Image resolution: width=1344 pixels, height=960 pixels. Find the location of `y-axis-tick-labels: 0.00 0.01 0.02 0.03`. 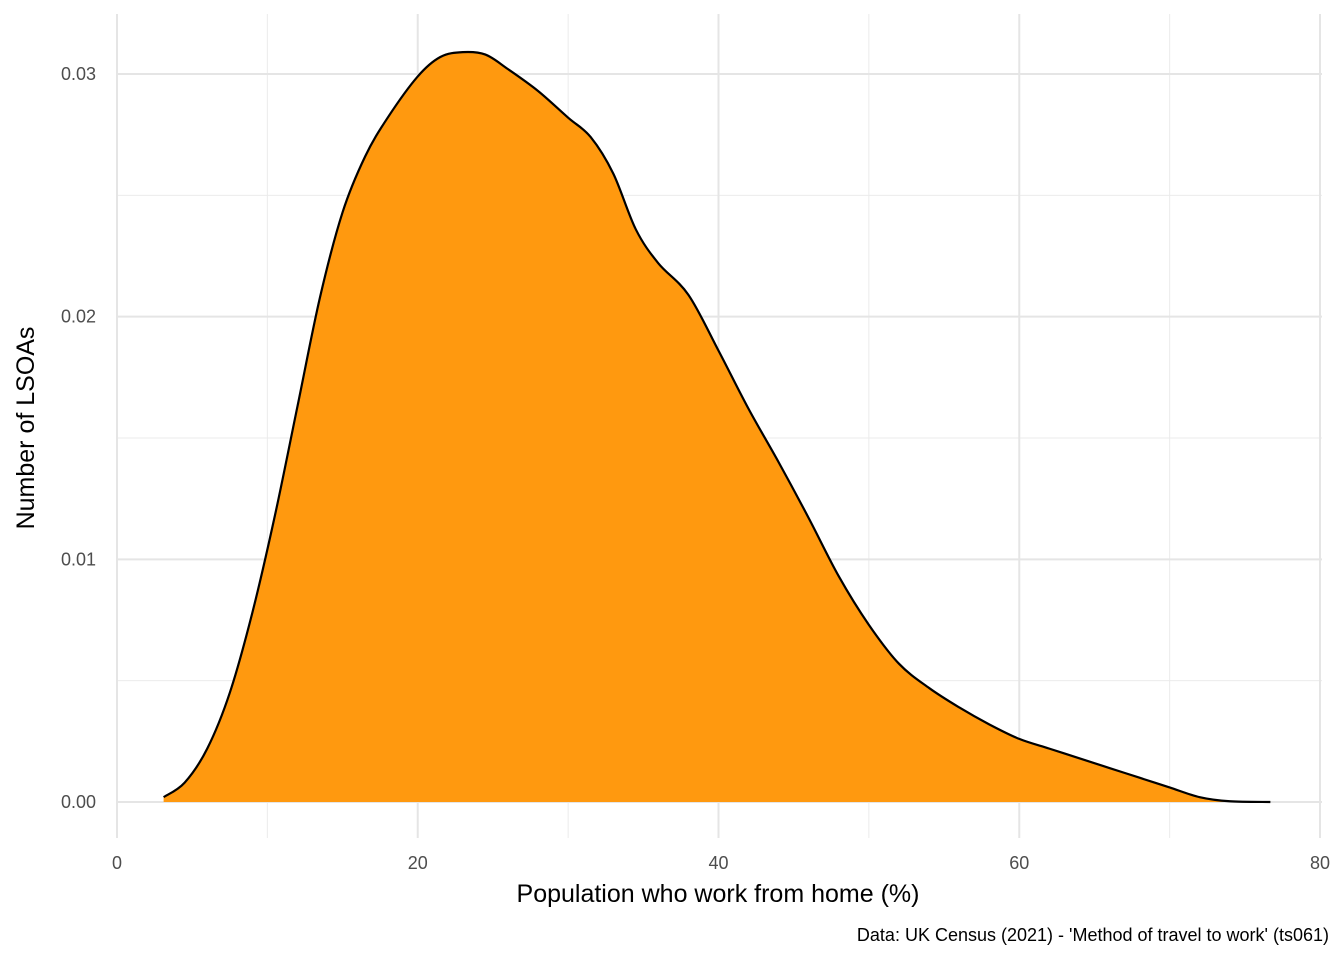

y-axis-tick-labels: 0.00 0.01 0.02 0.03 is located at coordinates (78, 438).